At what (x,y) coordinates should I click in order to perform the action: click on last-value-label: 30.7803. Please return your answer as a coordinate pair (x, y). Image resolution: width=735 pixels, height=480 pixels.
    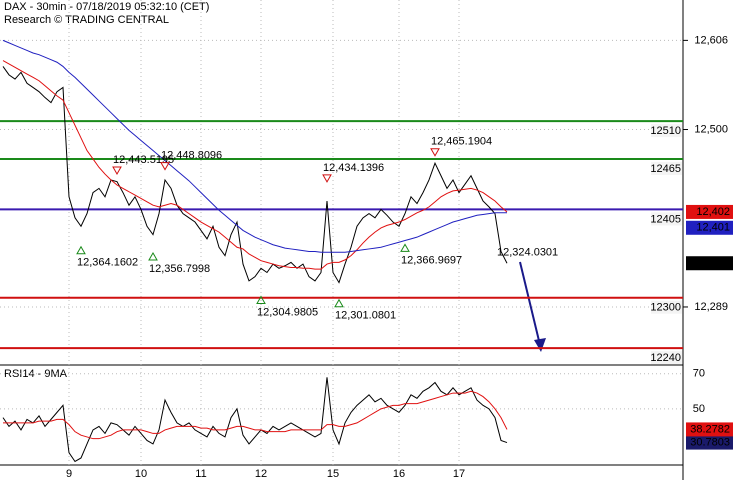
    Looking at the image, I should click on (710, 442).